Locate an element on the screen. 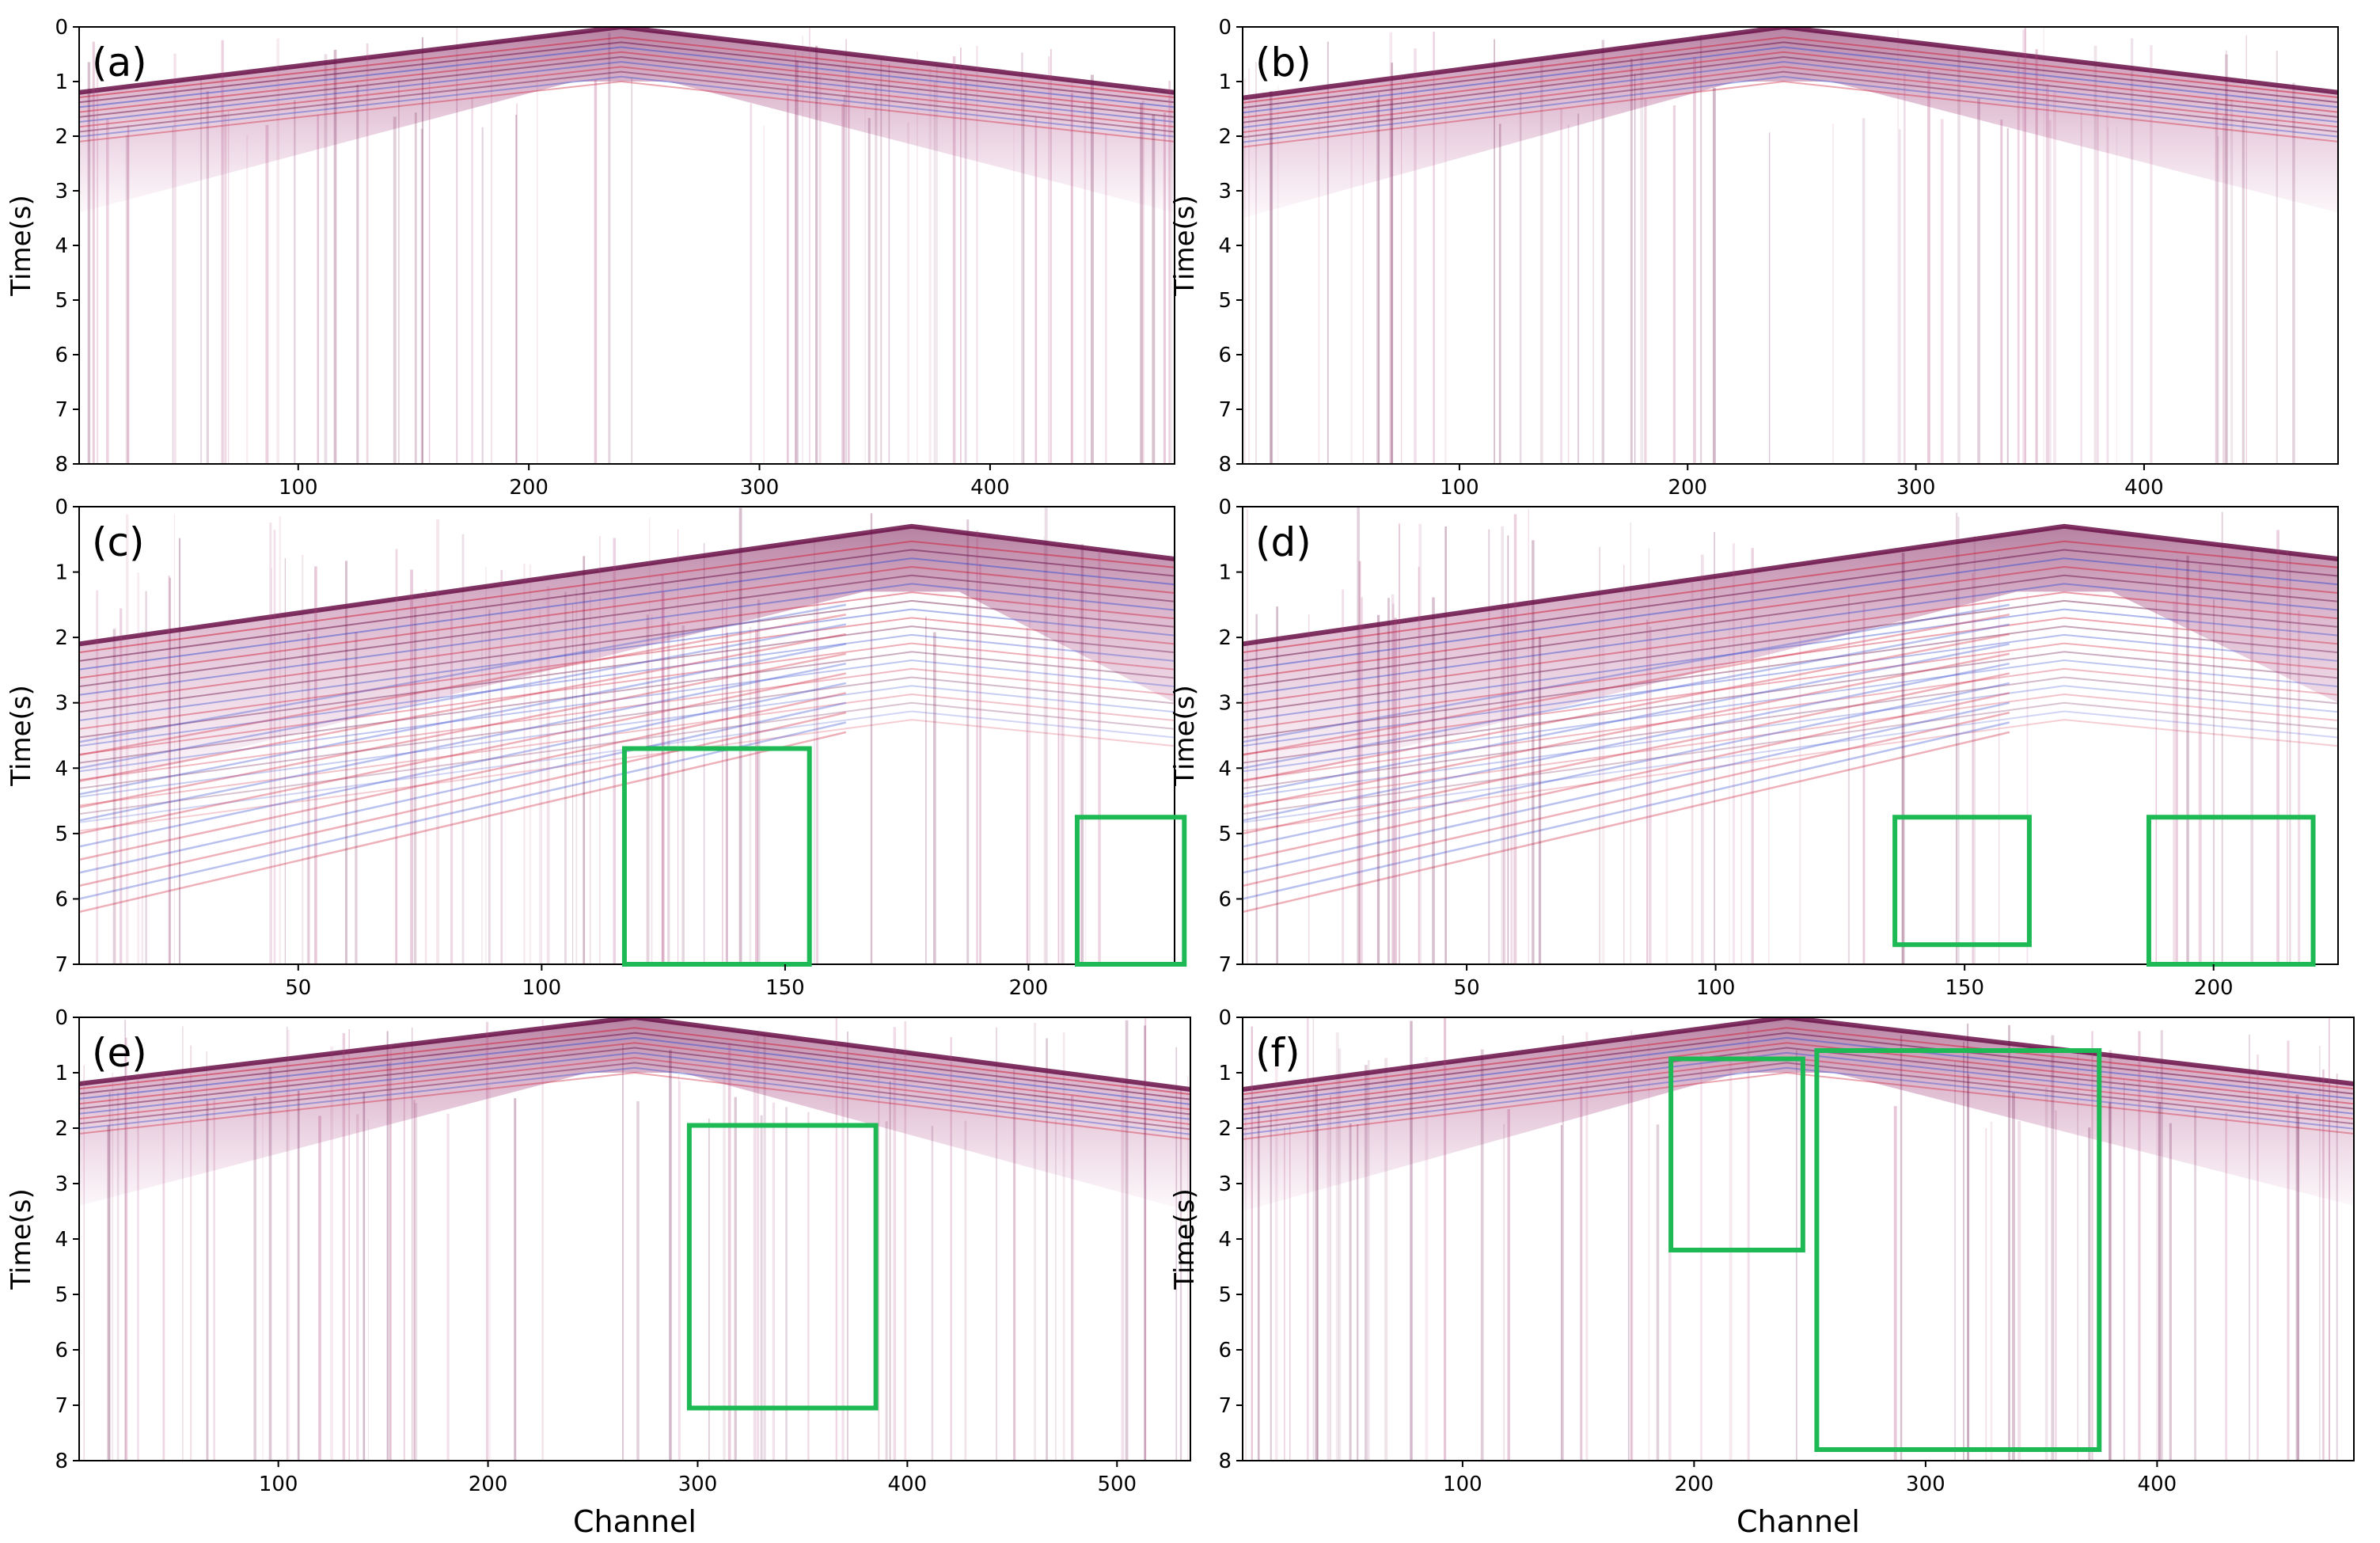 Image resolution: width=2380 pixels, height=1543 pixels. x-tick-label: 400 is located at coordinates (2157, 1484).